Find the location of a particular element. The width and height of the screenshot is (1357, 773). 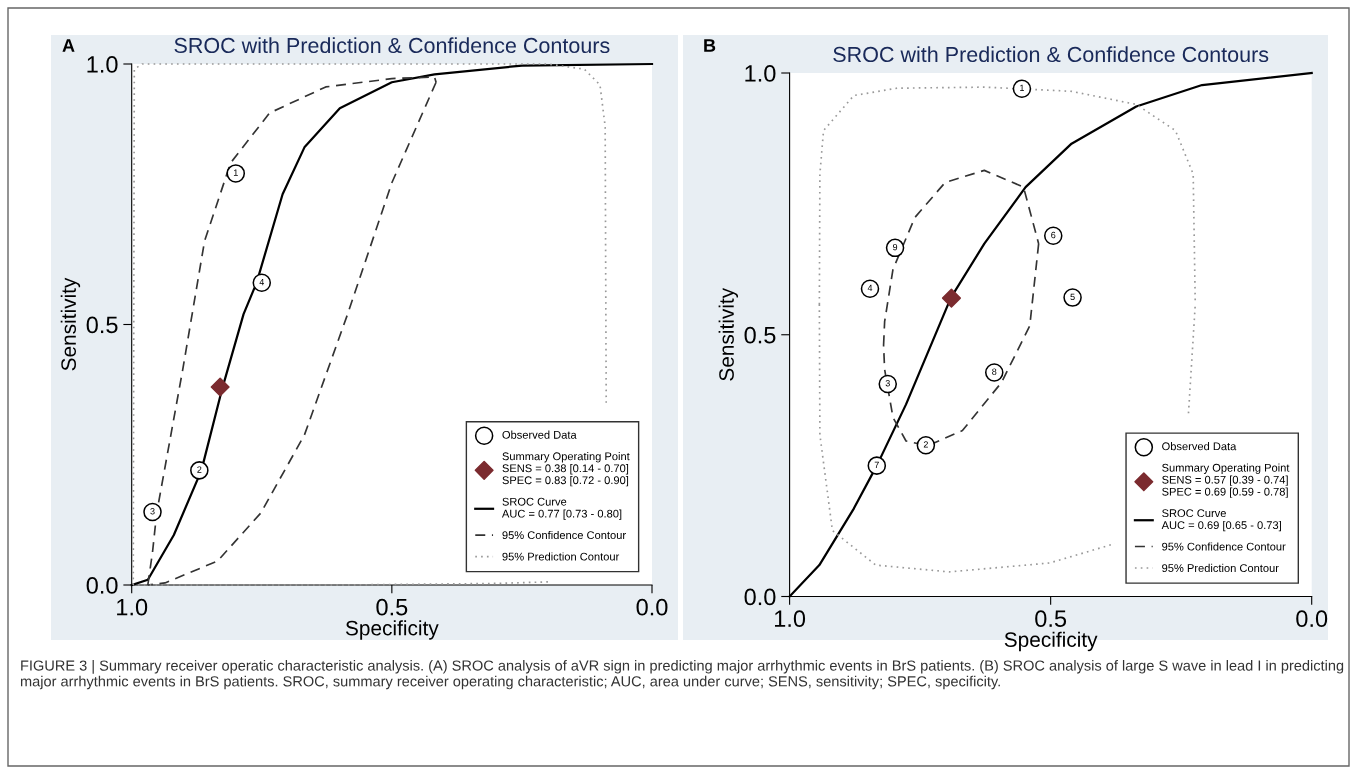

annotation: 5 is located at coordinates (1072, 296).